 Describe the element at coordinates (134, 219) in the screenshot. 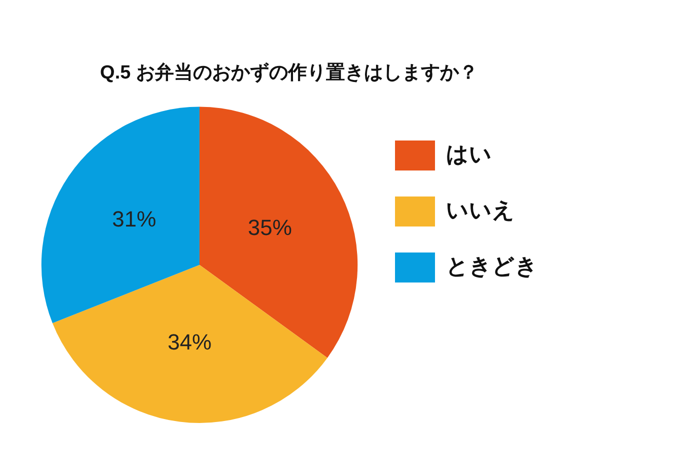

I see `data-label: 31%` at that location.